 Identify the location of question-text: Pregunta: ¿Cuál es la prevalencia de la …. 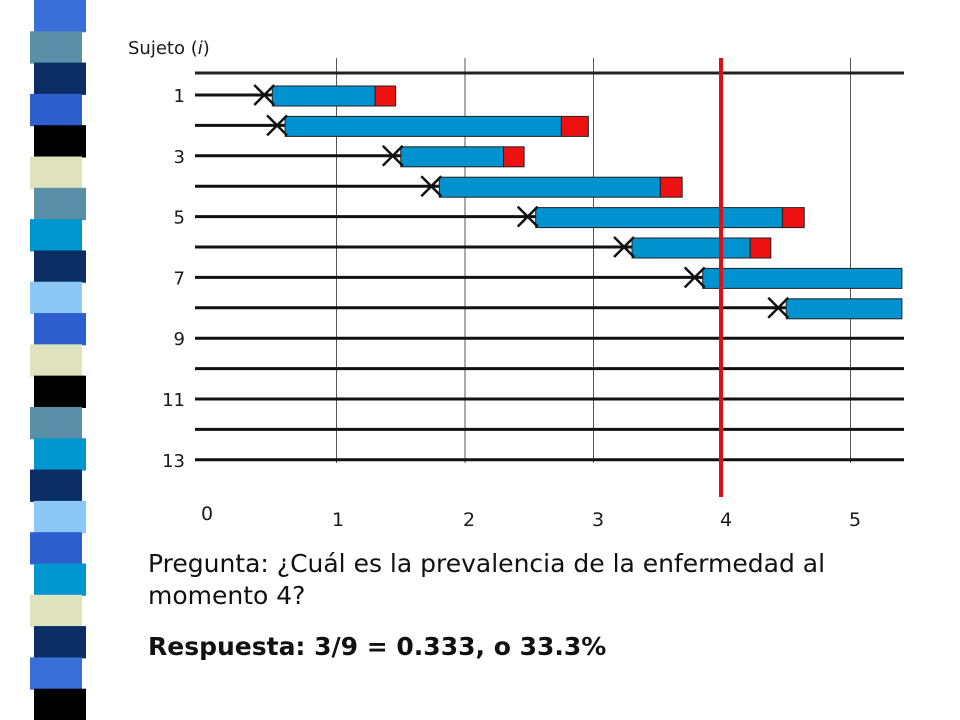
(487, 579).